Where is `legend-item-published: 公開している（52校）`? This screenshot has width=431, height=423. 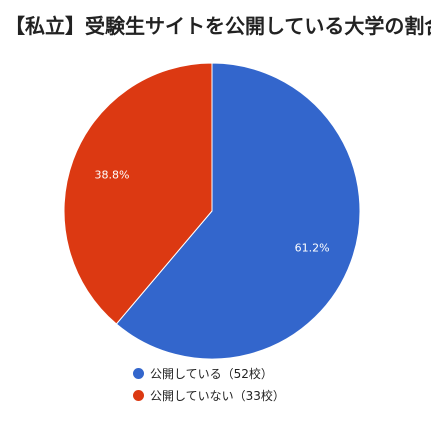
legend-item-published: 公開している（52校） is located at coordinates (209, 373).